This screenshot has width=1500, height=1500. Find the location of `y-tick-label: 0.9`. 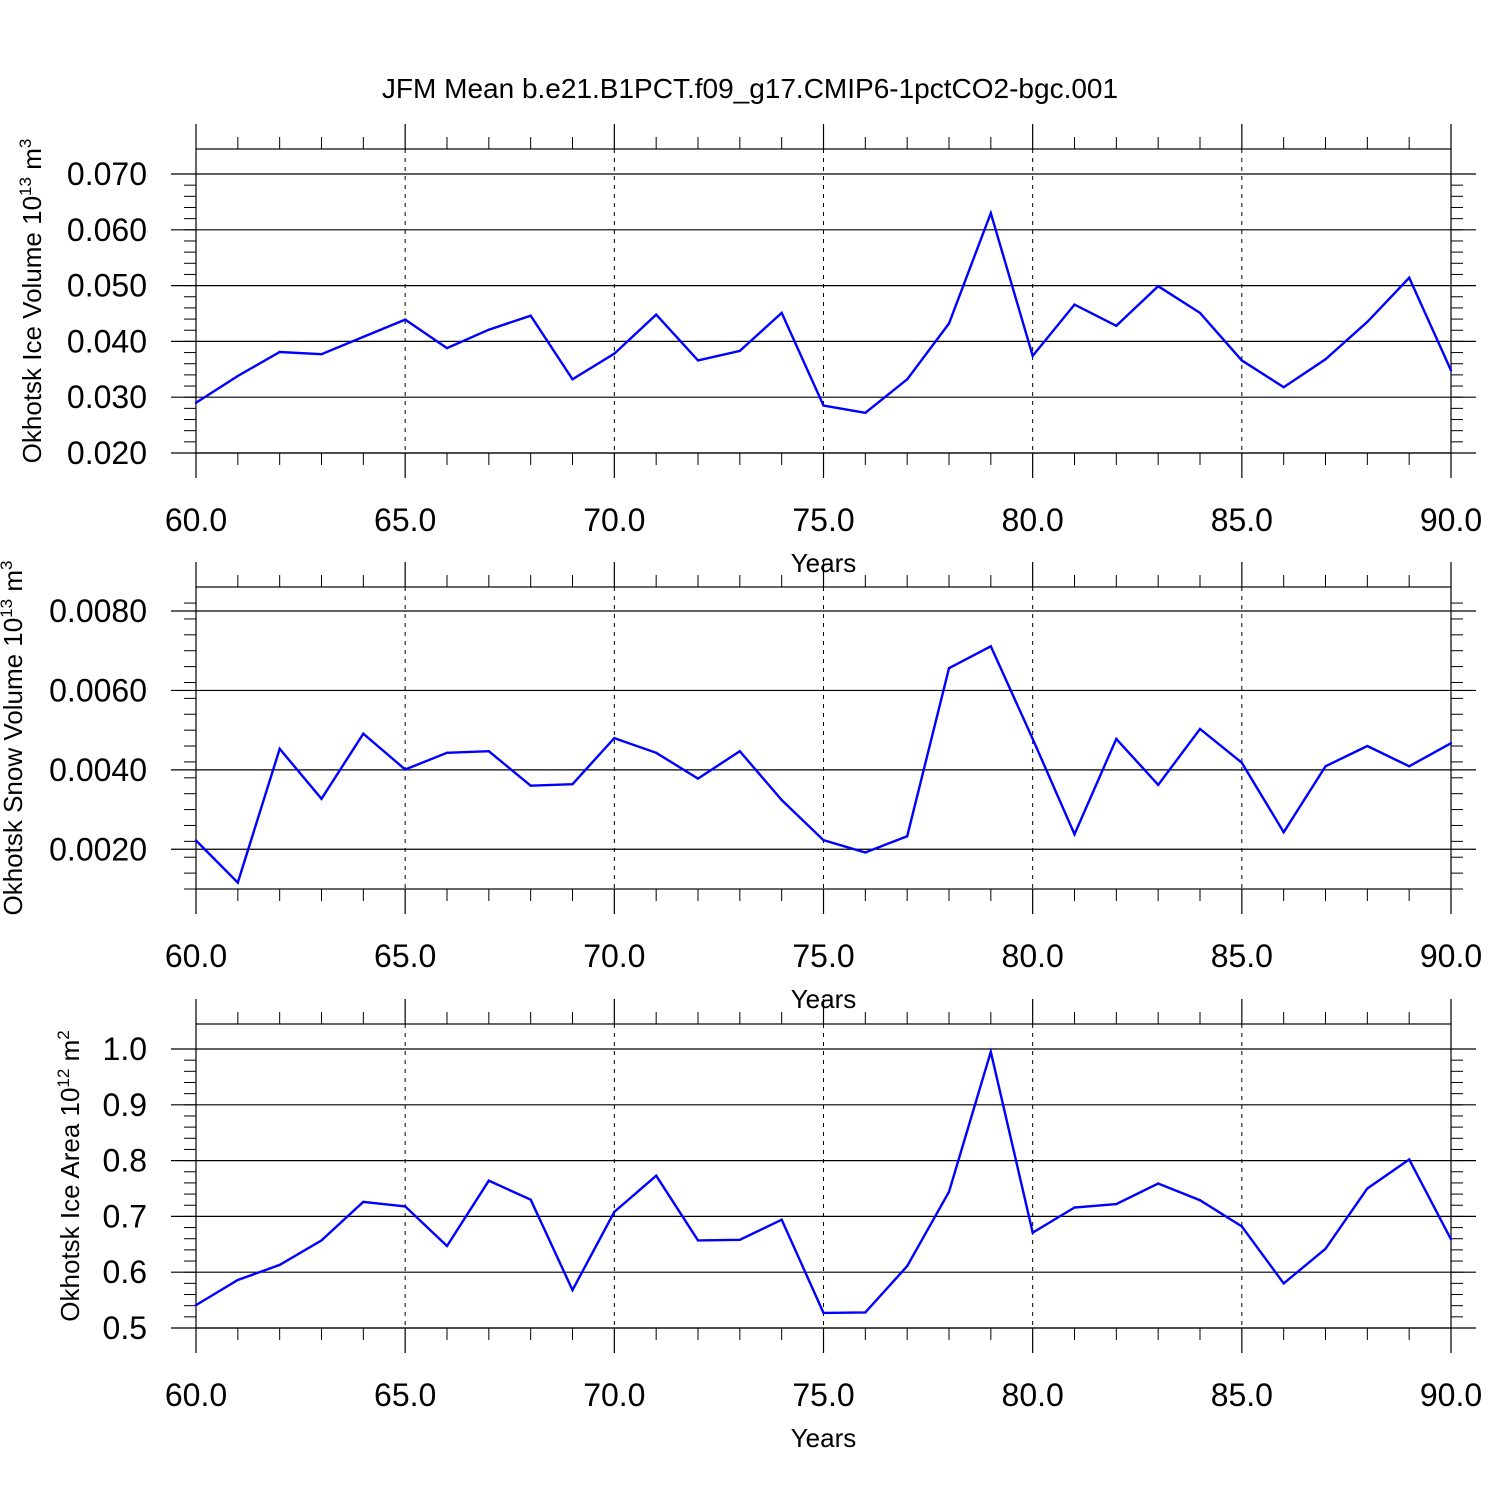

y-tick-label: 0.9 is located at coordinates (125, 1105).